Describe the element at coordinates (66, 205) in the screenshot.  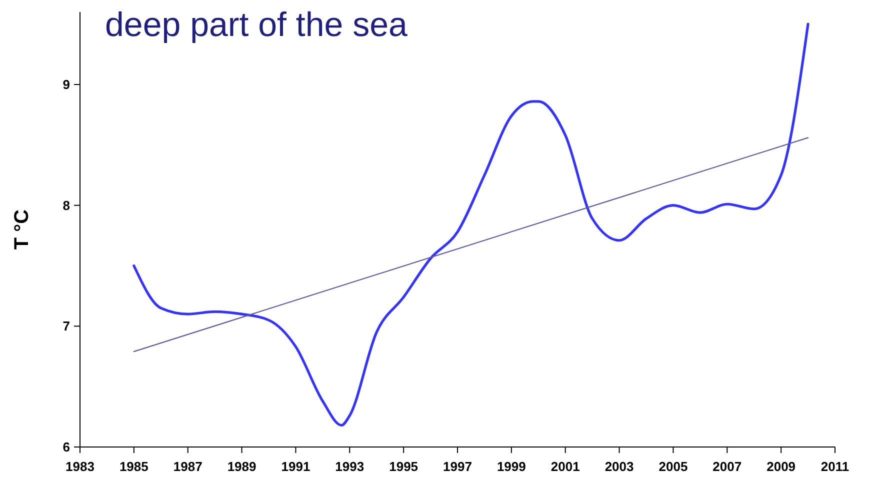
I see `y-tick-label: 8` at that location.